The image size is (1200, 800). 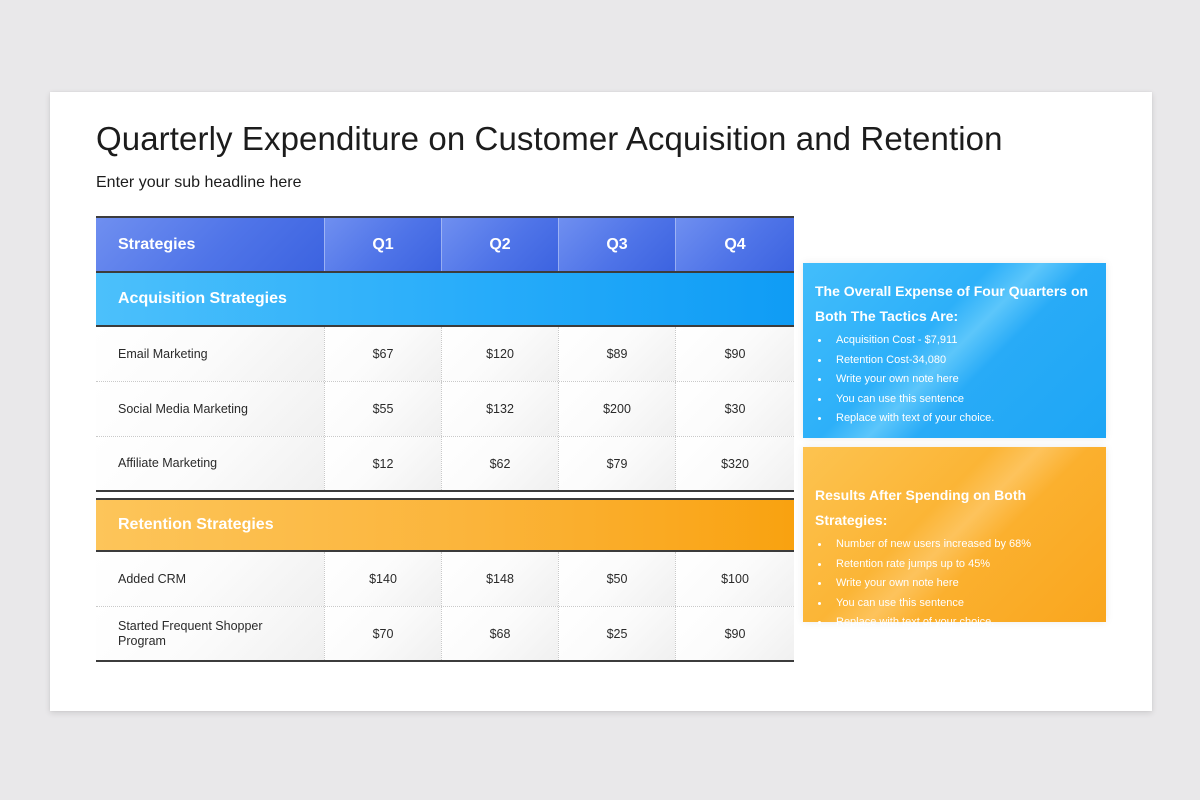 I want to click on cell-q3: $79, so click(x=617, y=463).